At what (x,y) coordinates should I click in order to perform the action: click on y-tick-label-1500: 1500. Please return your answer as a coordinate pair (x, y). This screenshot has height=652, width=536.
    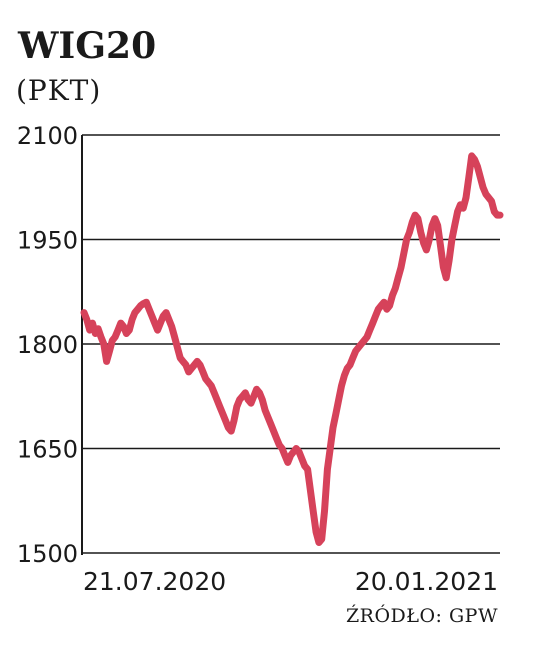
    Looking at the image, I should click on (47, 554).